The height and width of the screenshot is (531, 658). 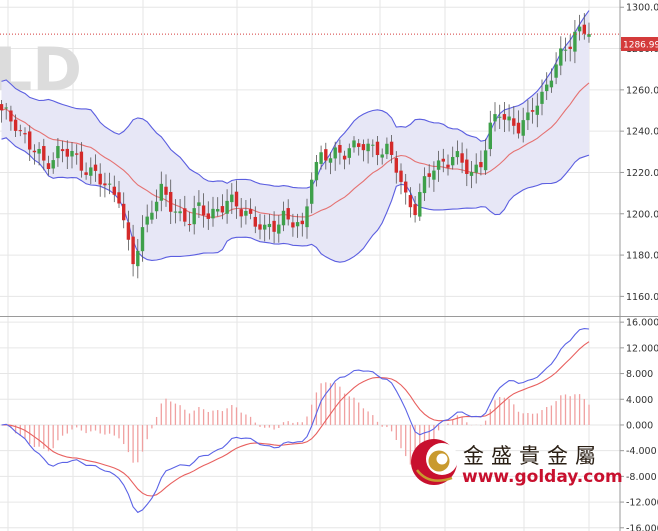 I want to click on y-tick-label: 1220.00, so click(x=642, y=173).